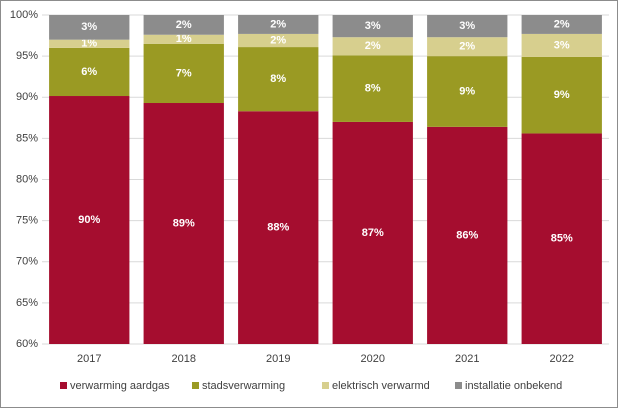 The width and height of the screenshot is (618, 408). I want to click on value-label: 90%, so click(89, 220).